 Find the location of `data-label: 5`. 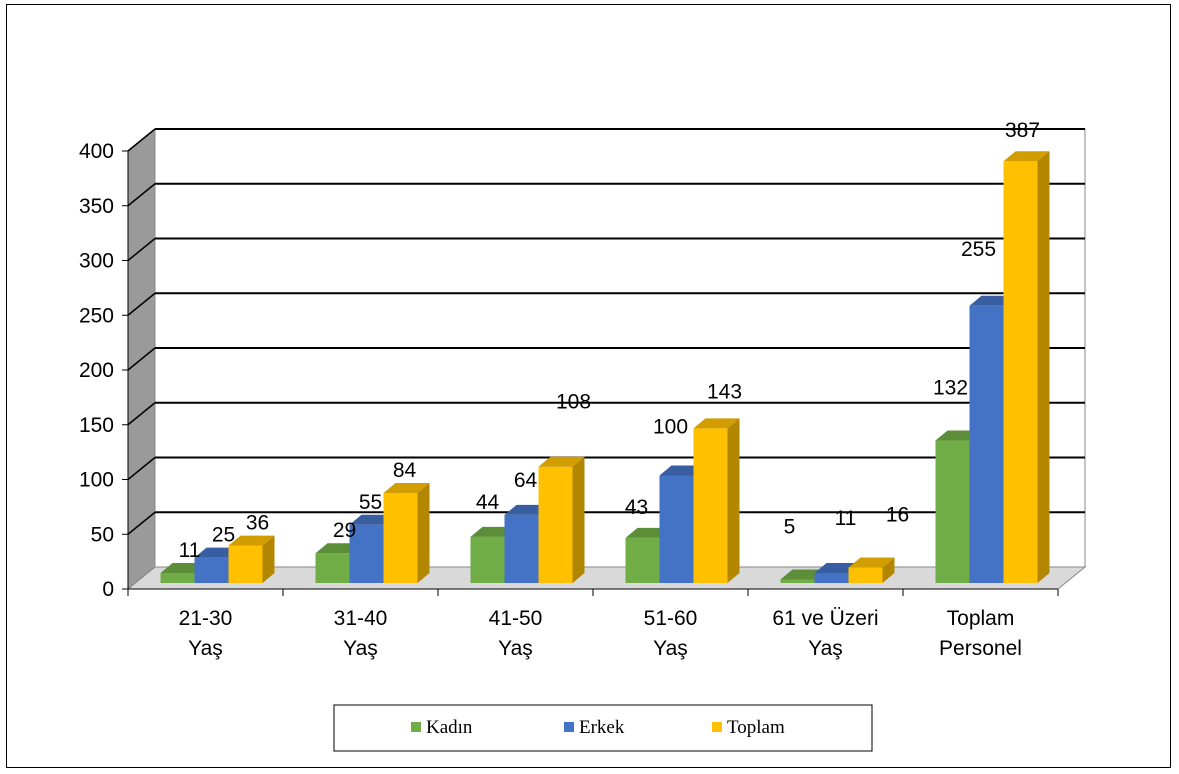

data-label: 5 is located at coordinates (790, 527).